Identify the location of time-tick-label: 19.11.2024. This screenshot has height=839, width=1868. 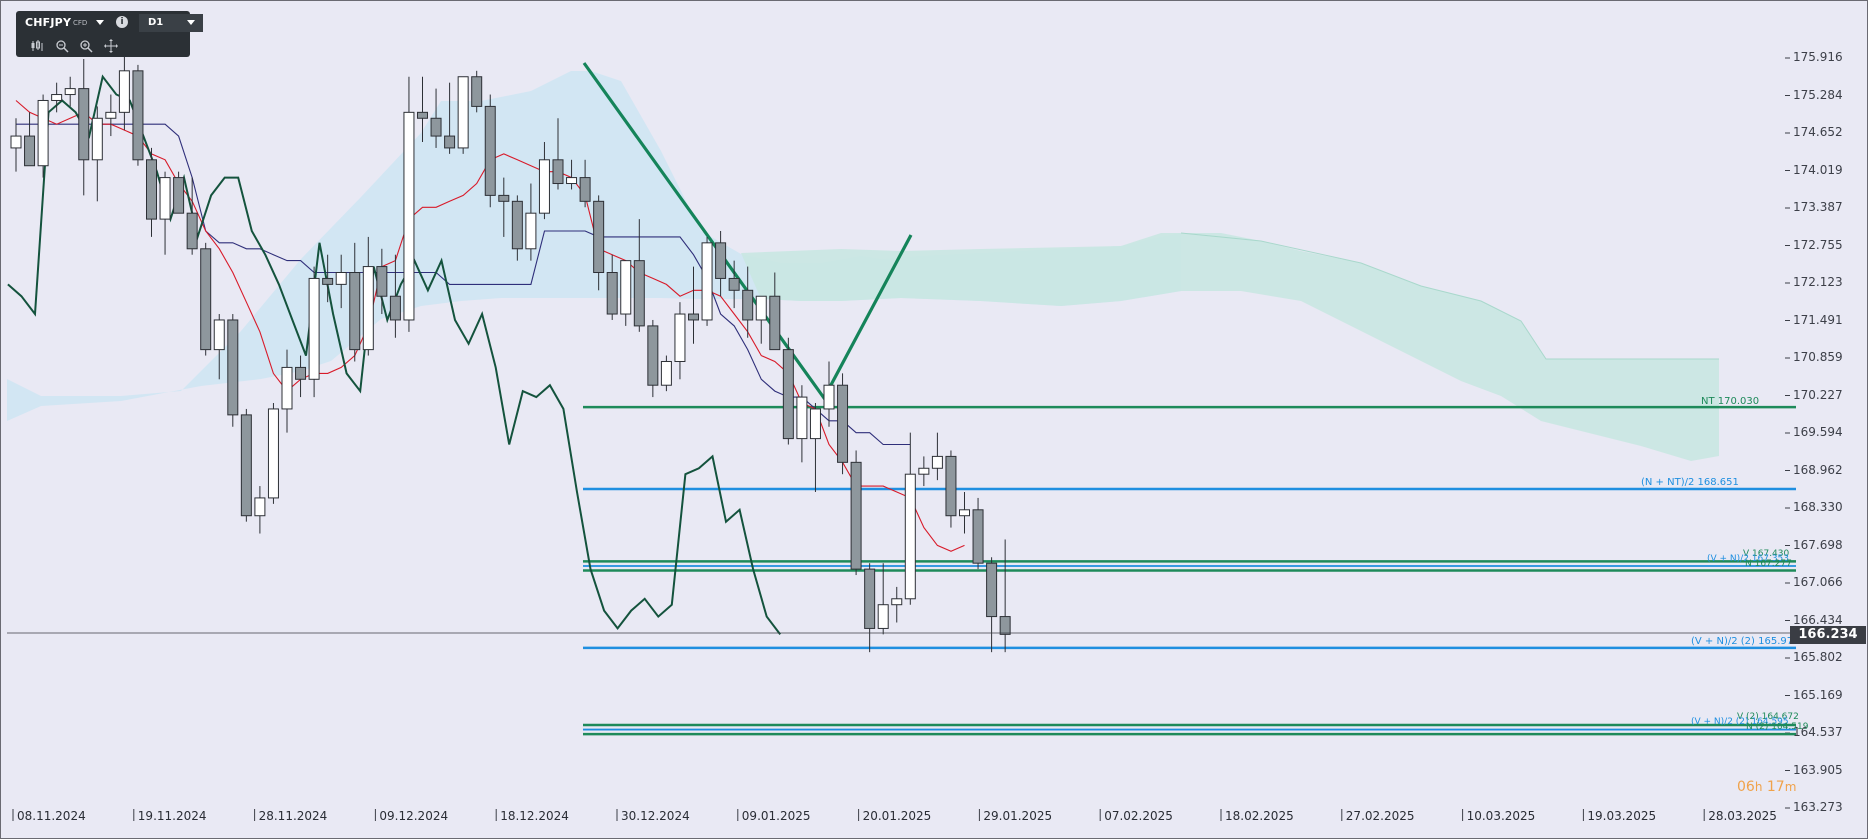
(172, 816).